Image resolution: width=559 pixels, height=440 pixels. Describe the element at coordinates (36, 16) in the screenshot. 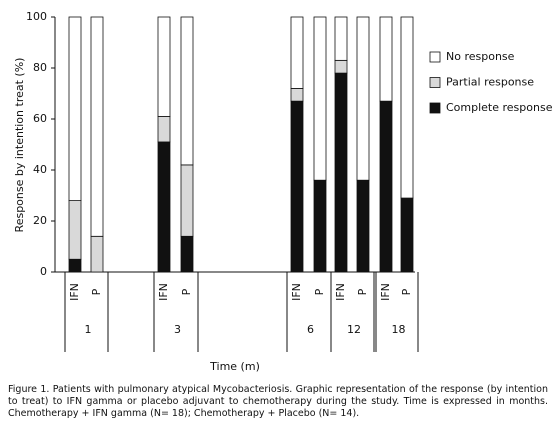

I see `y-tick-label: 100` at that location.